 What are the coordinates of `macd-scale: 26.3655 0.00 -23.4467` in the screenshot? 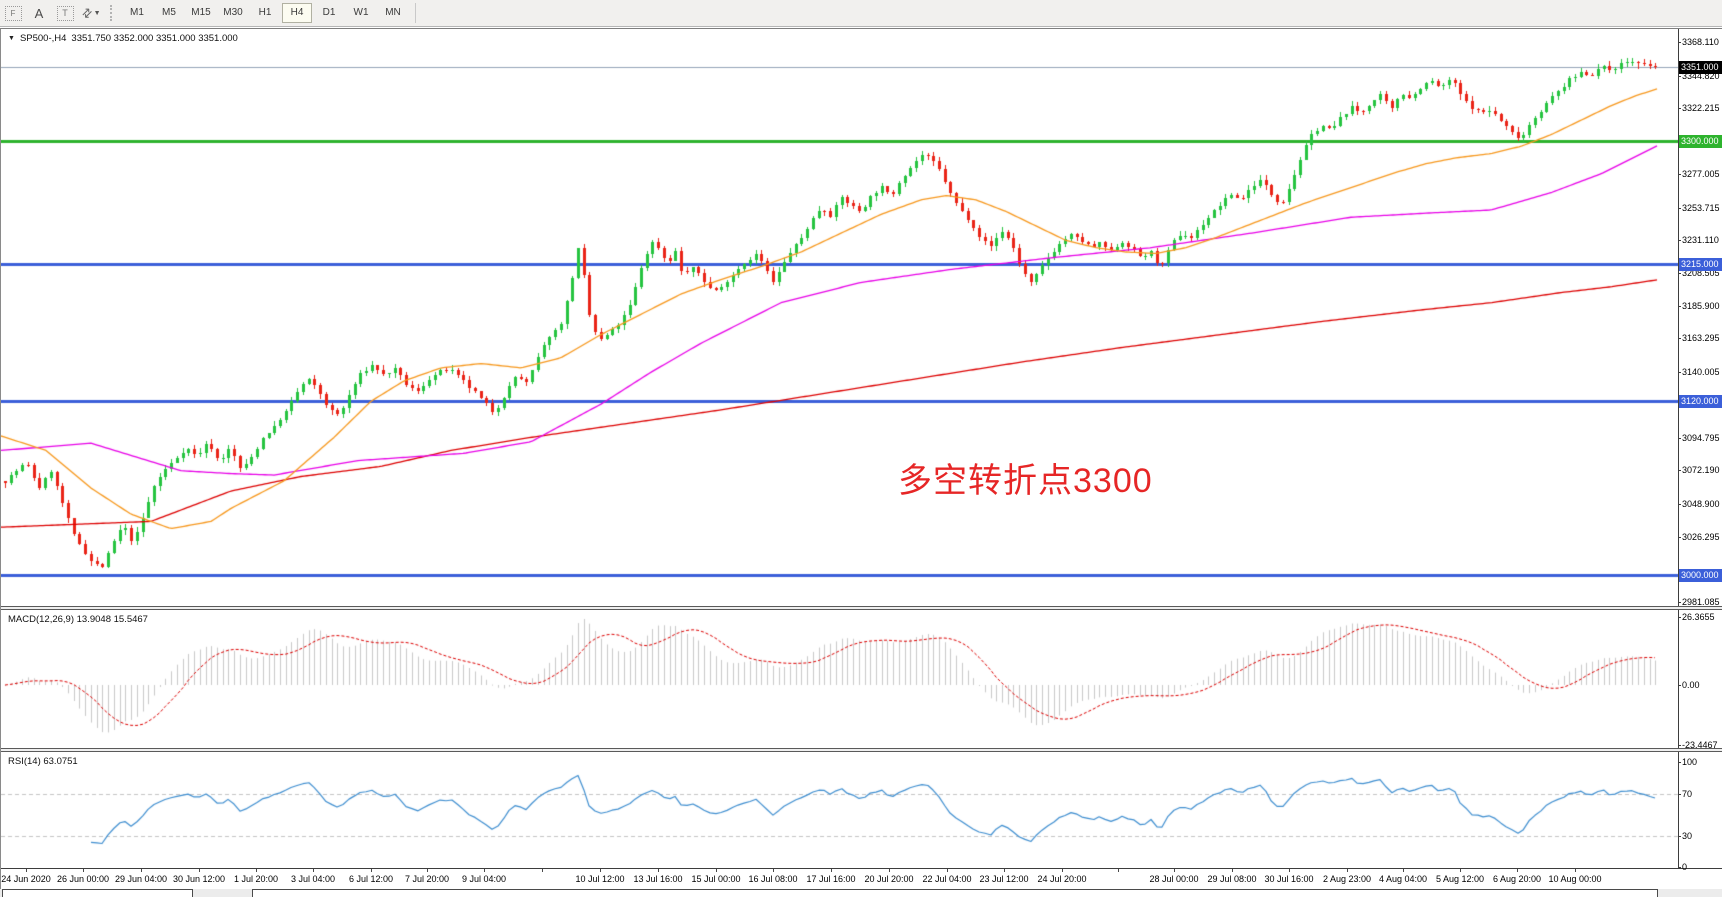 It's located at (1700, 680).